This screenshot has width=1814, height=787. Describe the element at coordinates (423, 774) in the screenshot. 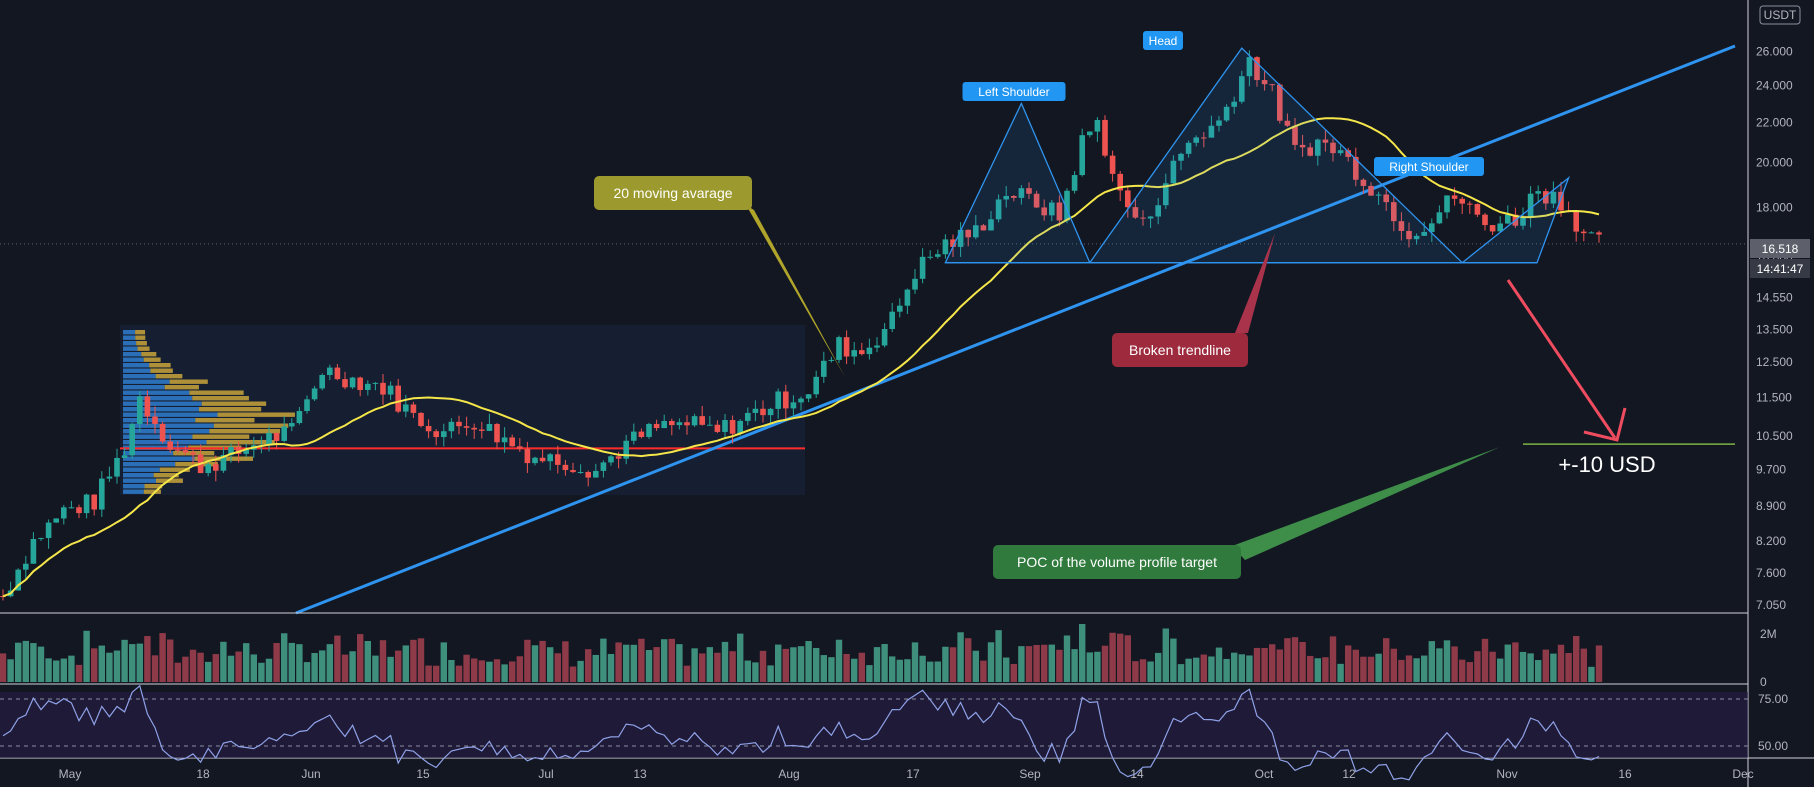

I see `time-tick-label: 15` at that location.